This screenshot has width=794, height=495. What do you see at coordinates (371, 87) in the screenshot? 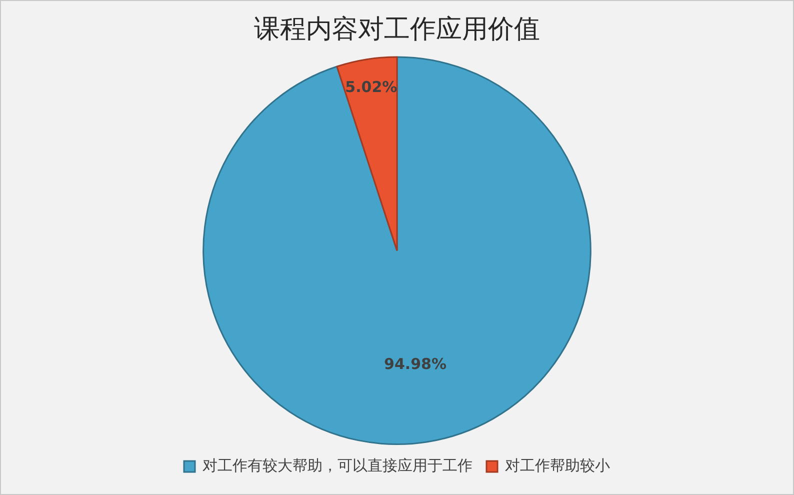
I see `data-label: 5.02%` at bounding box center [371, 87].